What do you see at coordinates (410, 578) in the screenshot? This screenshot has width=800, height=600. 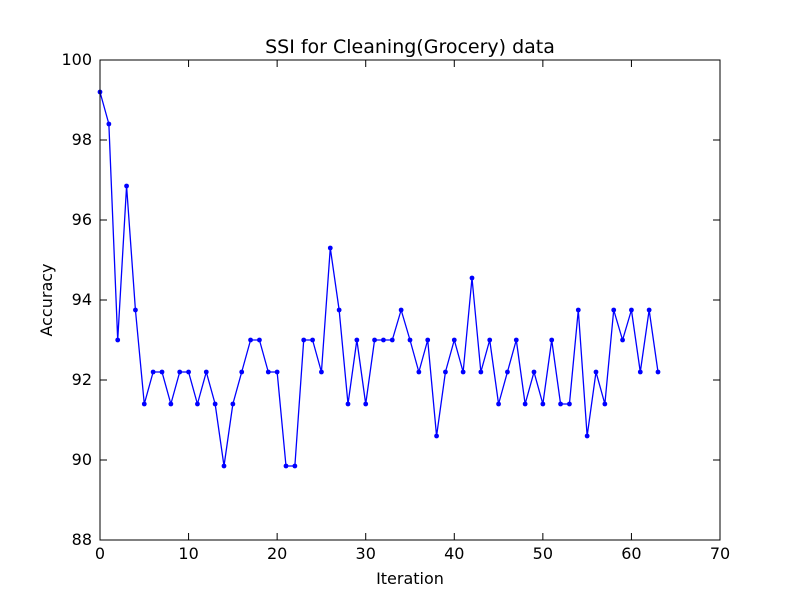 I see `x-axis-label: Iteration` at bounding box center [410, 578].